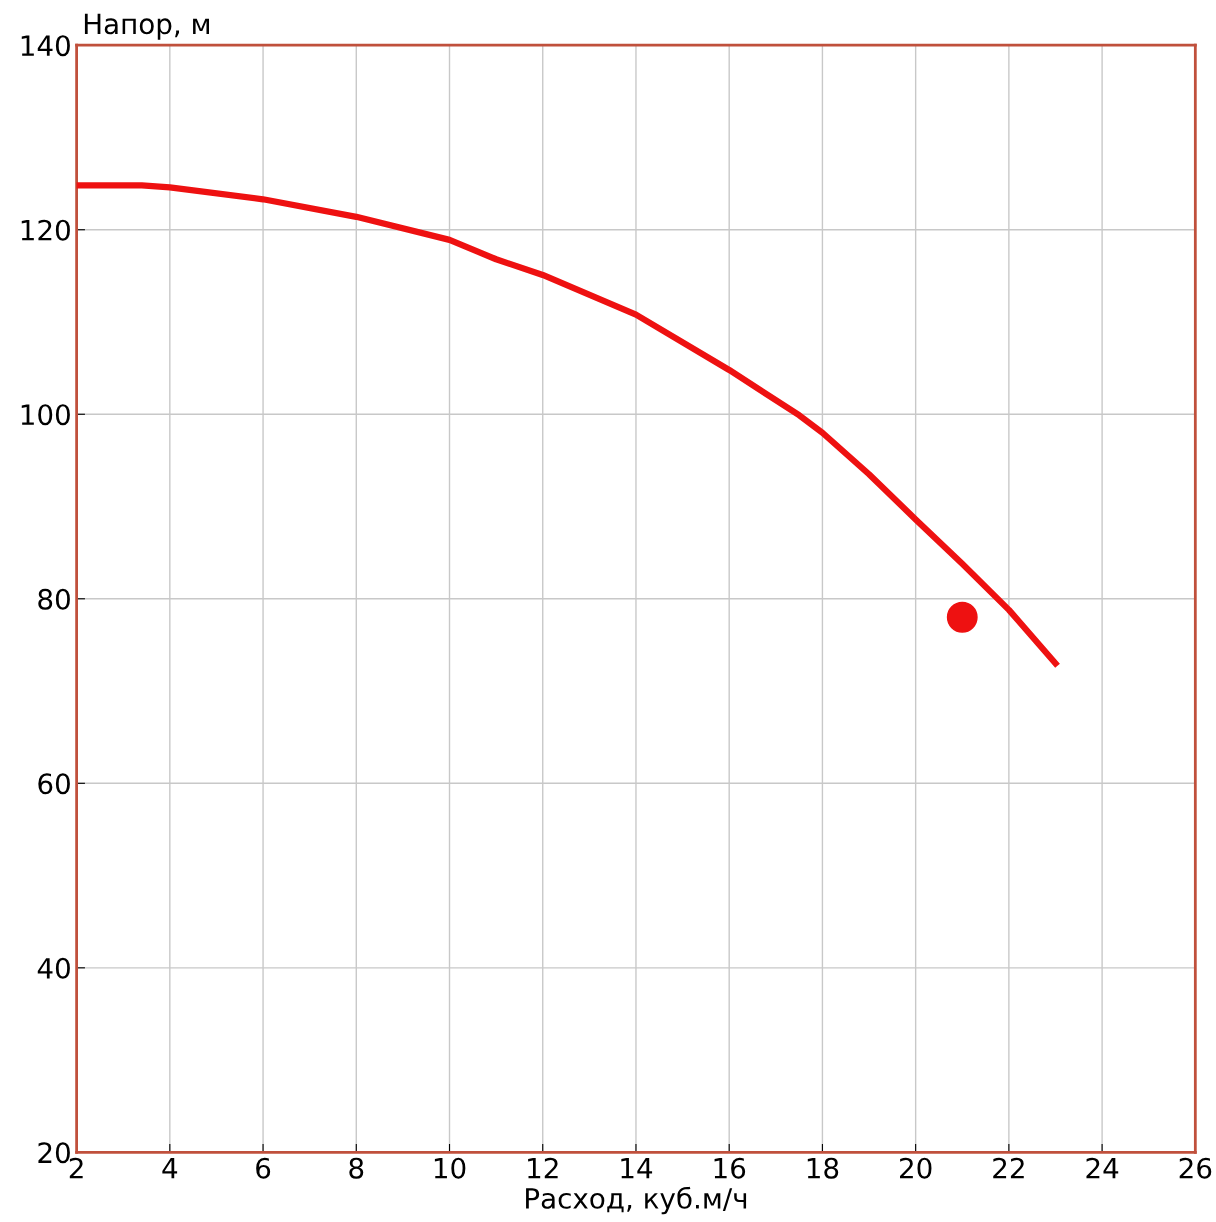 The image size is (1216, 1222). I want to click on x-tick-label: 24, so click(1102, 1168).